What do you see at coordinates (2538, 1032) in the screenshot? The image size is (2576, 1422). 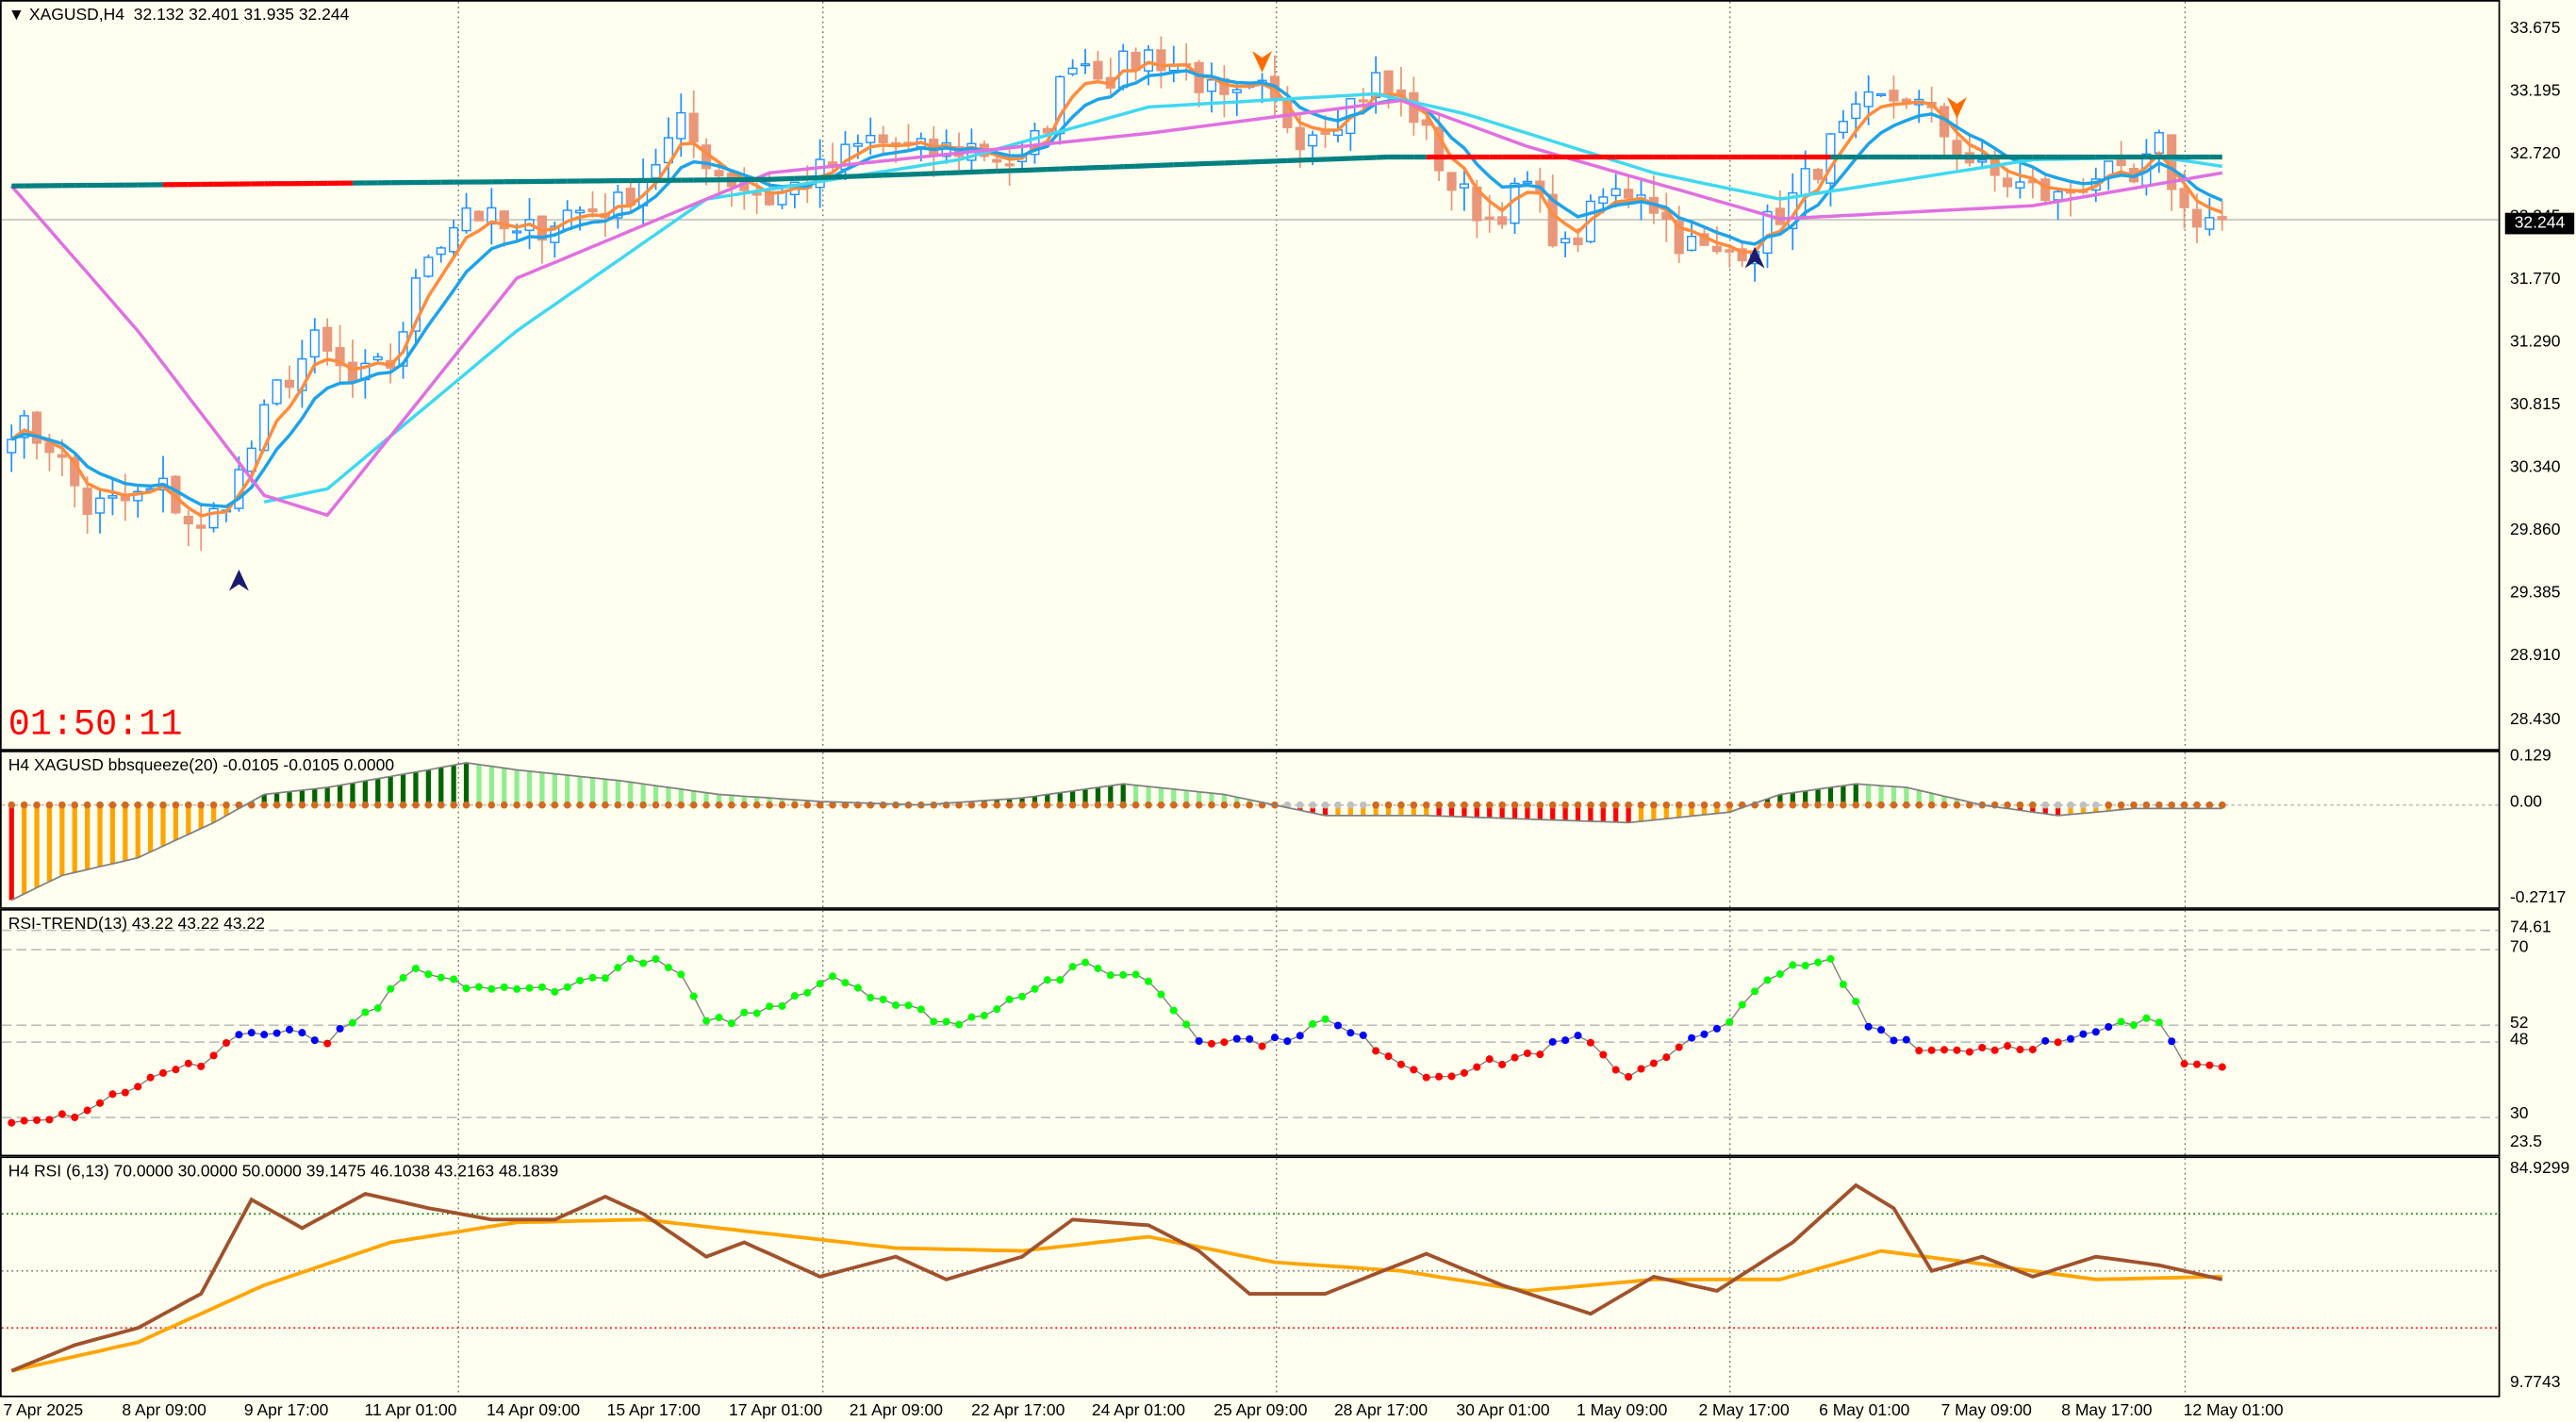 I see `rsi-trend-axis: 74.61 70 52 48 30 23.5` at bounding box center [2538, 1032].